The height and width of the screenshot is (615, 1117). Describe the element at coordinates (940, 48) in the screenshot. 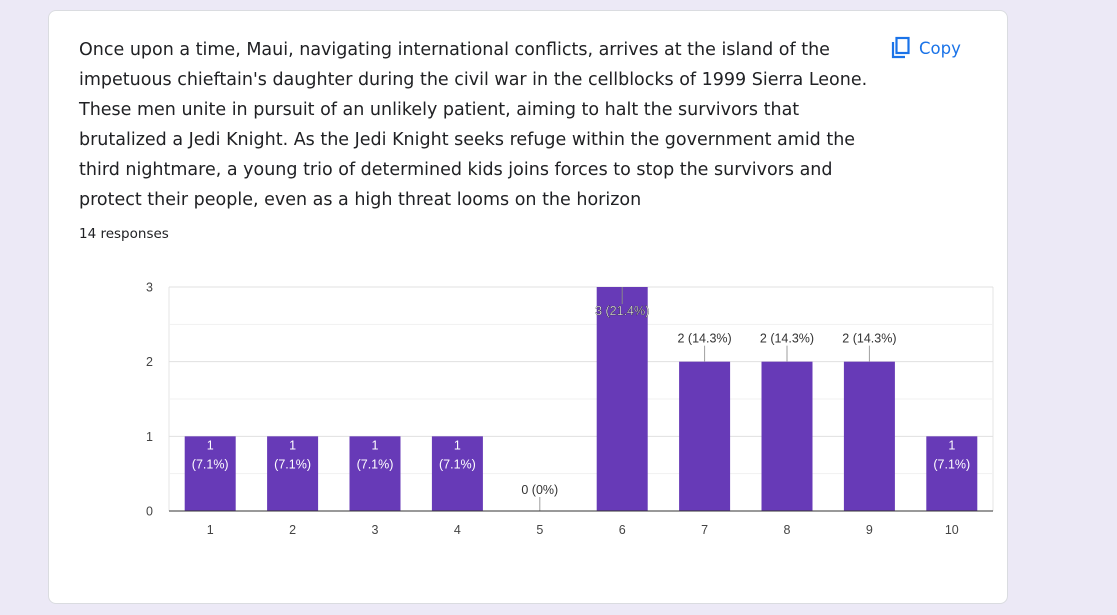

I see `copy-label: Copy` at that location.